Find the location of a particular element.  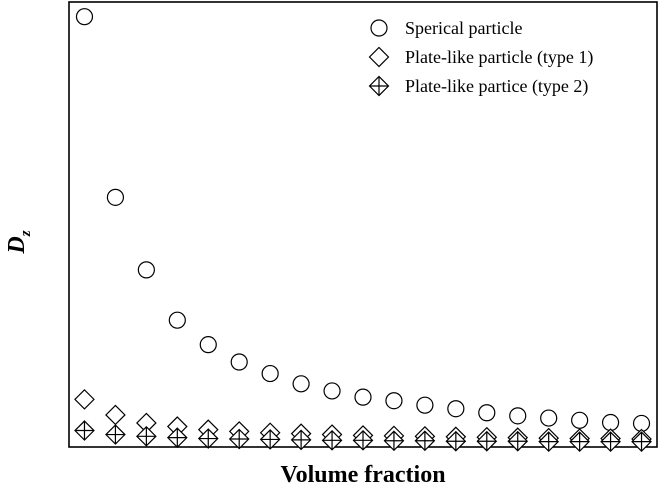

legend-marker-diamond is located at coordinates (379, 57).